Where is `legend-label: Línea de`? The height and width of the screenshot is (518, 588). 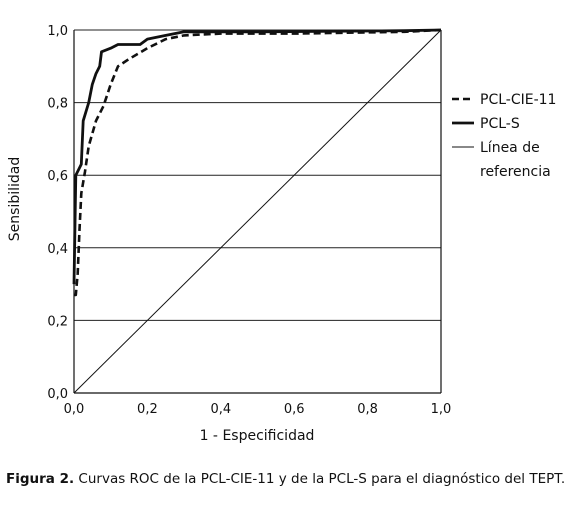 legend-label: Línea de is located at coordinates (510, 148).